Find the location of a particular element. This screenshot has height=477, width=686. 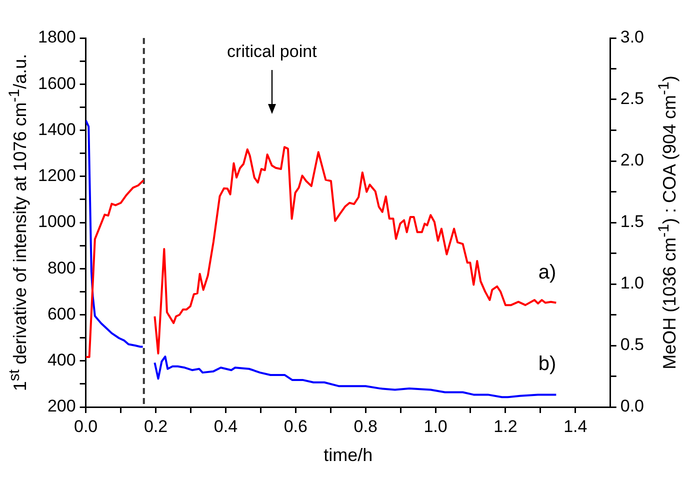

y-tick-label: 400 is located at coordinates (61, 360).